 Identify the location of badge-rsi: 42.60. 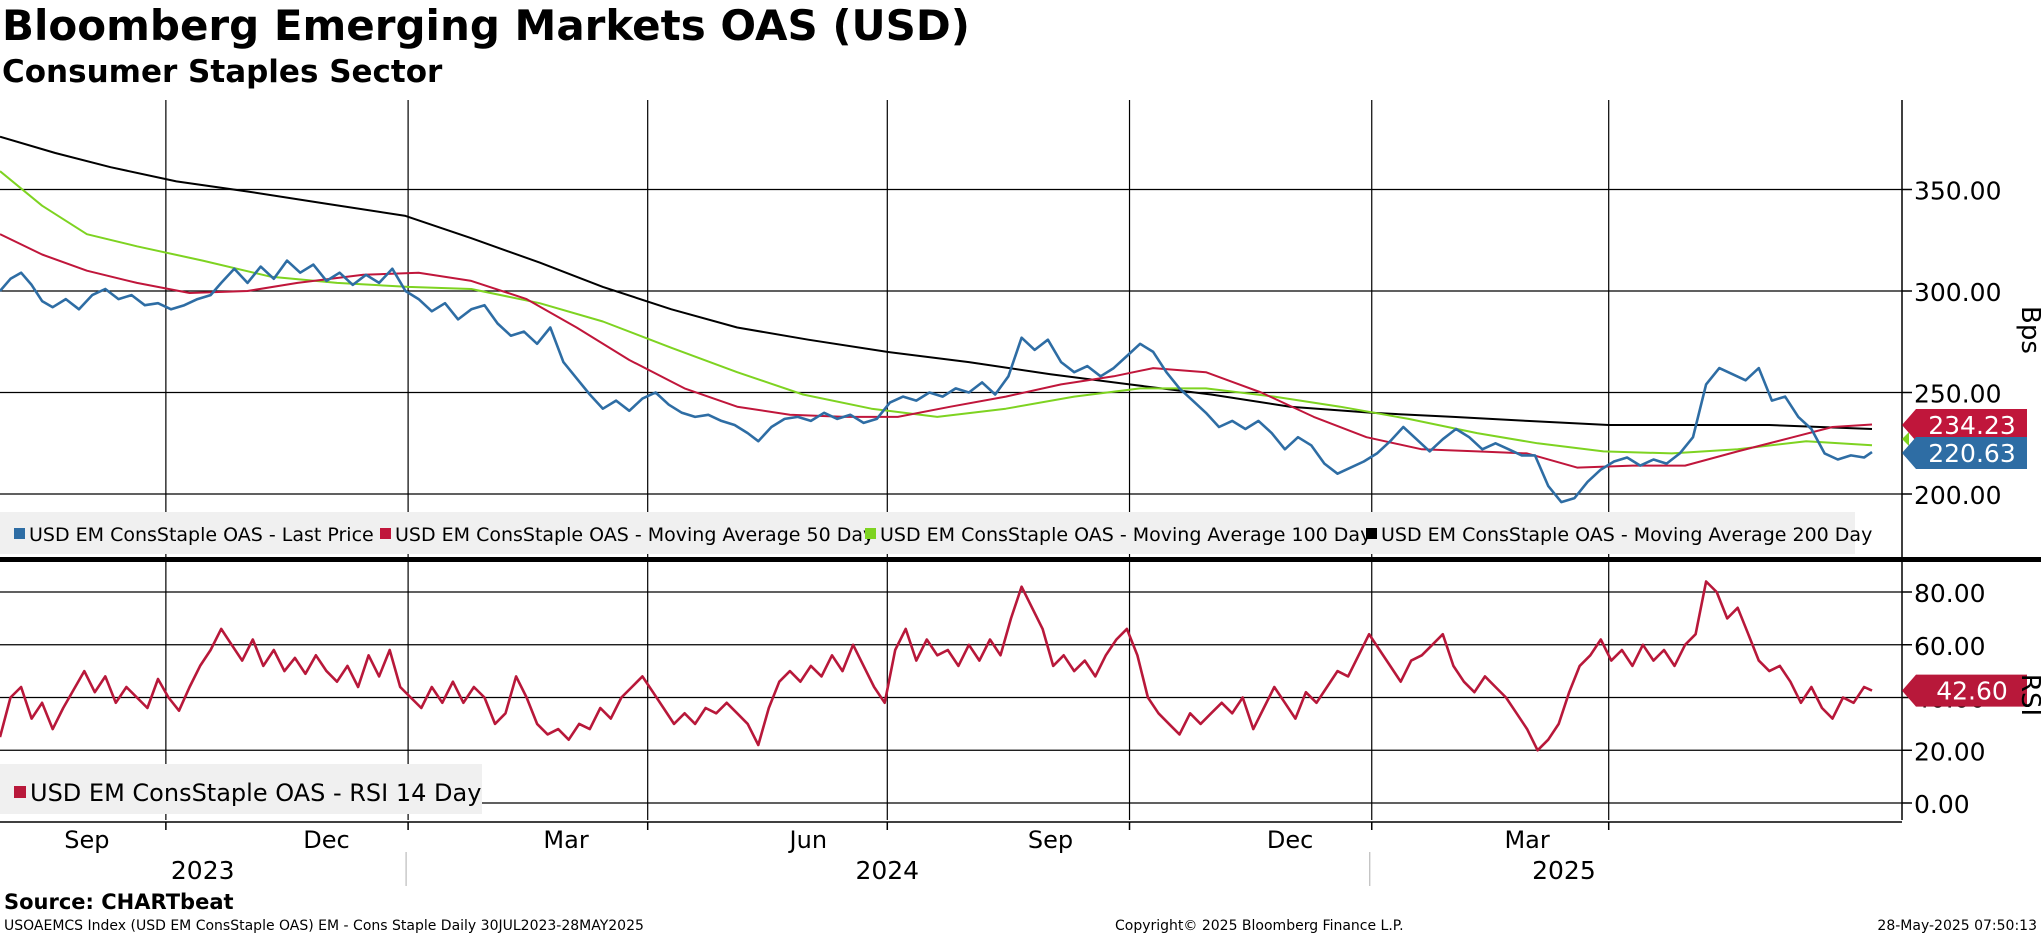
(1964, 690).